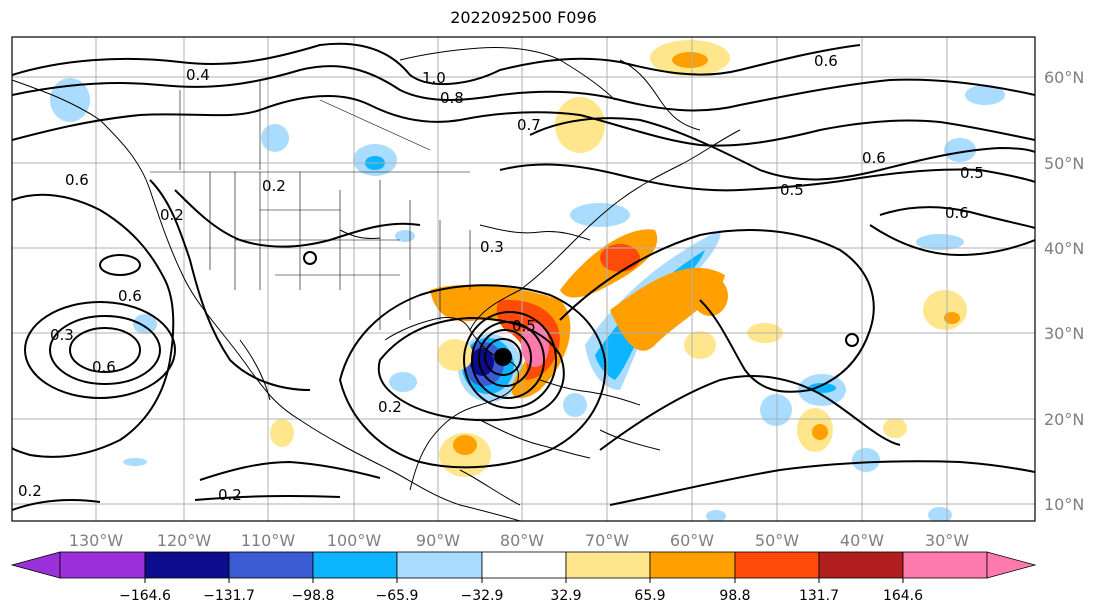  What do you see at coordinates (397, 596) in the screenshot?
I see `colorbar-label: −65.9` at bounding box center [397, 596].